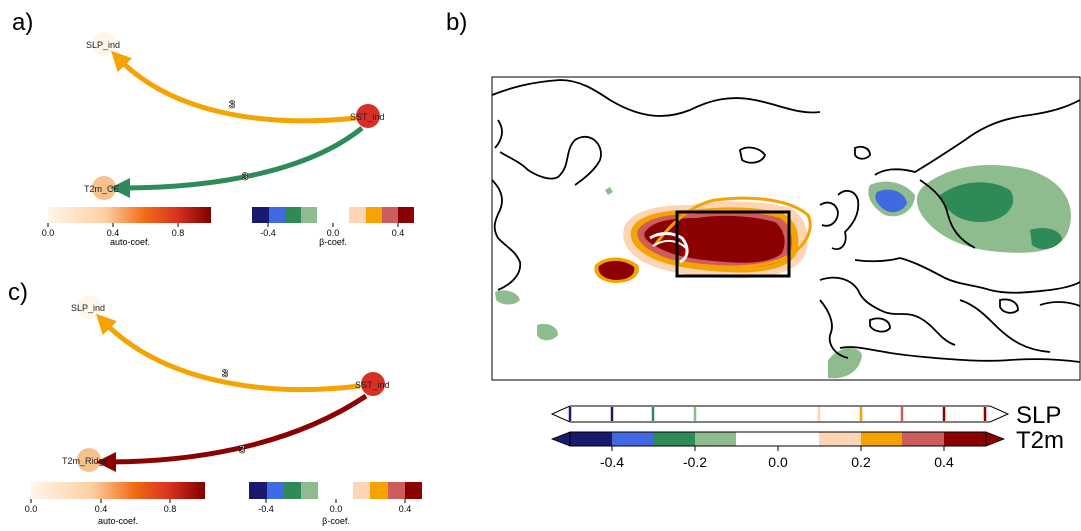 This screenshot has width=1081, height=531. What do you see at coordinates (778, 462) in the screenshot?
I see `t2m-tick: 0.0` at bounding box center [778, 462].